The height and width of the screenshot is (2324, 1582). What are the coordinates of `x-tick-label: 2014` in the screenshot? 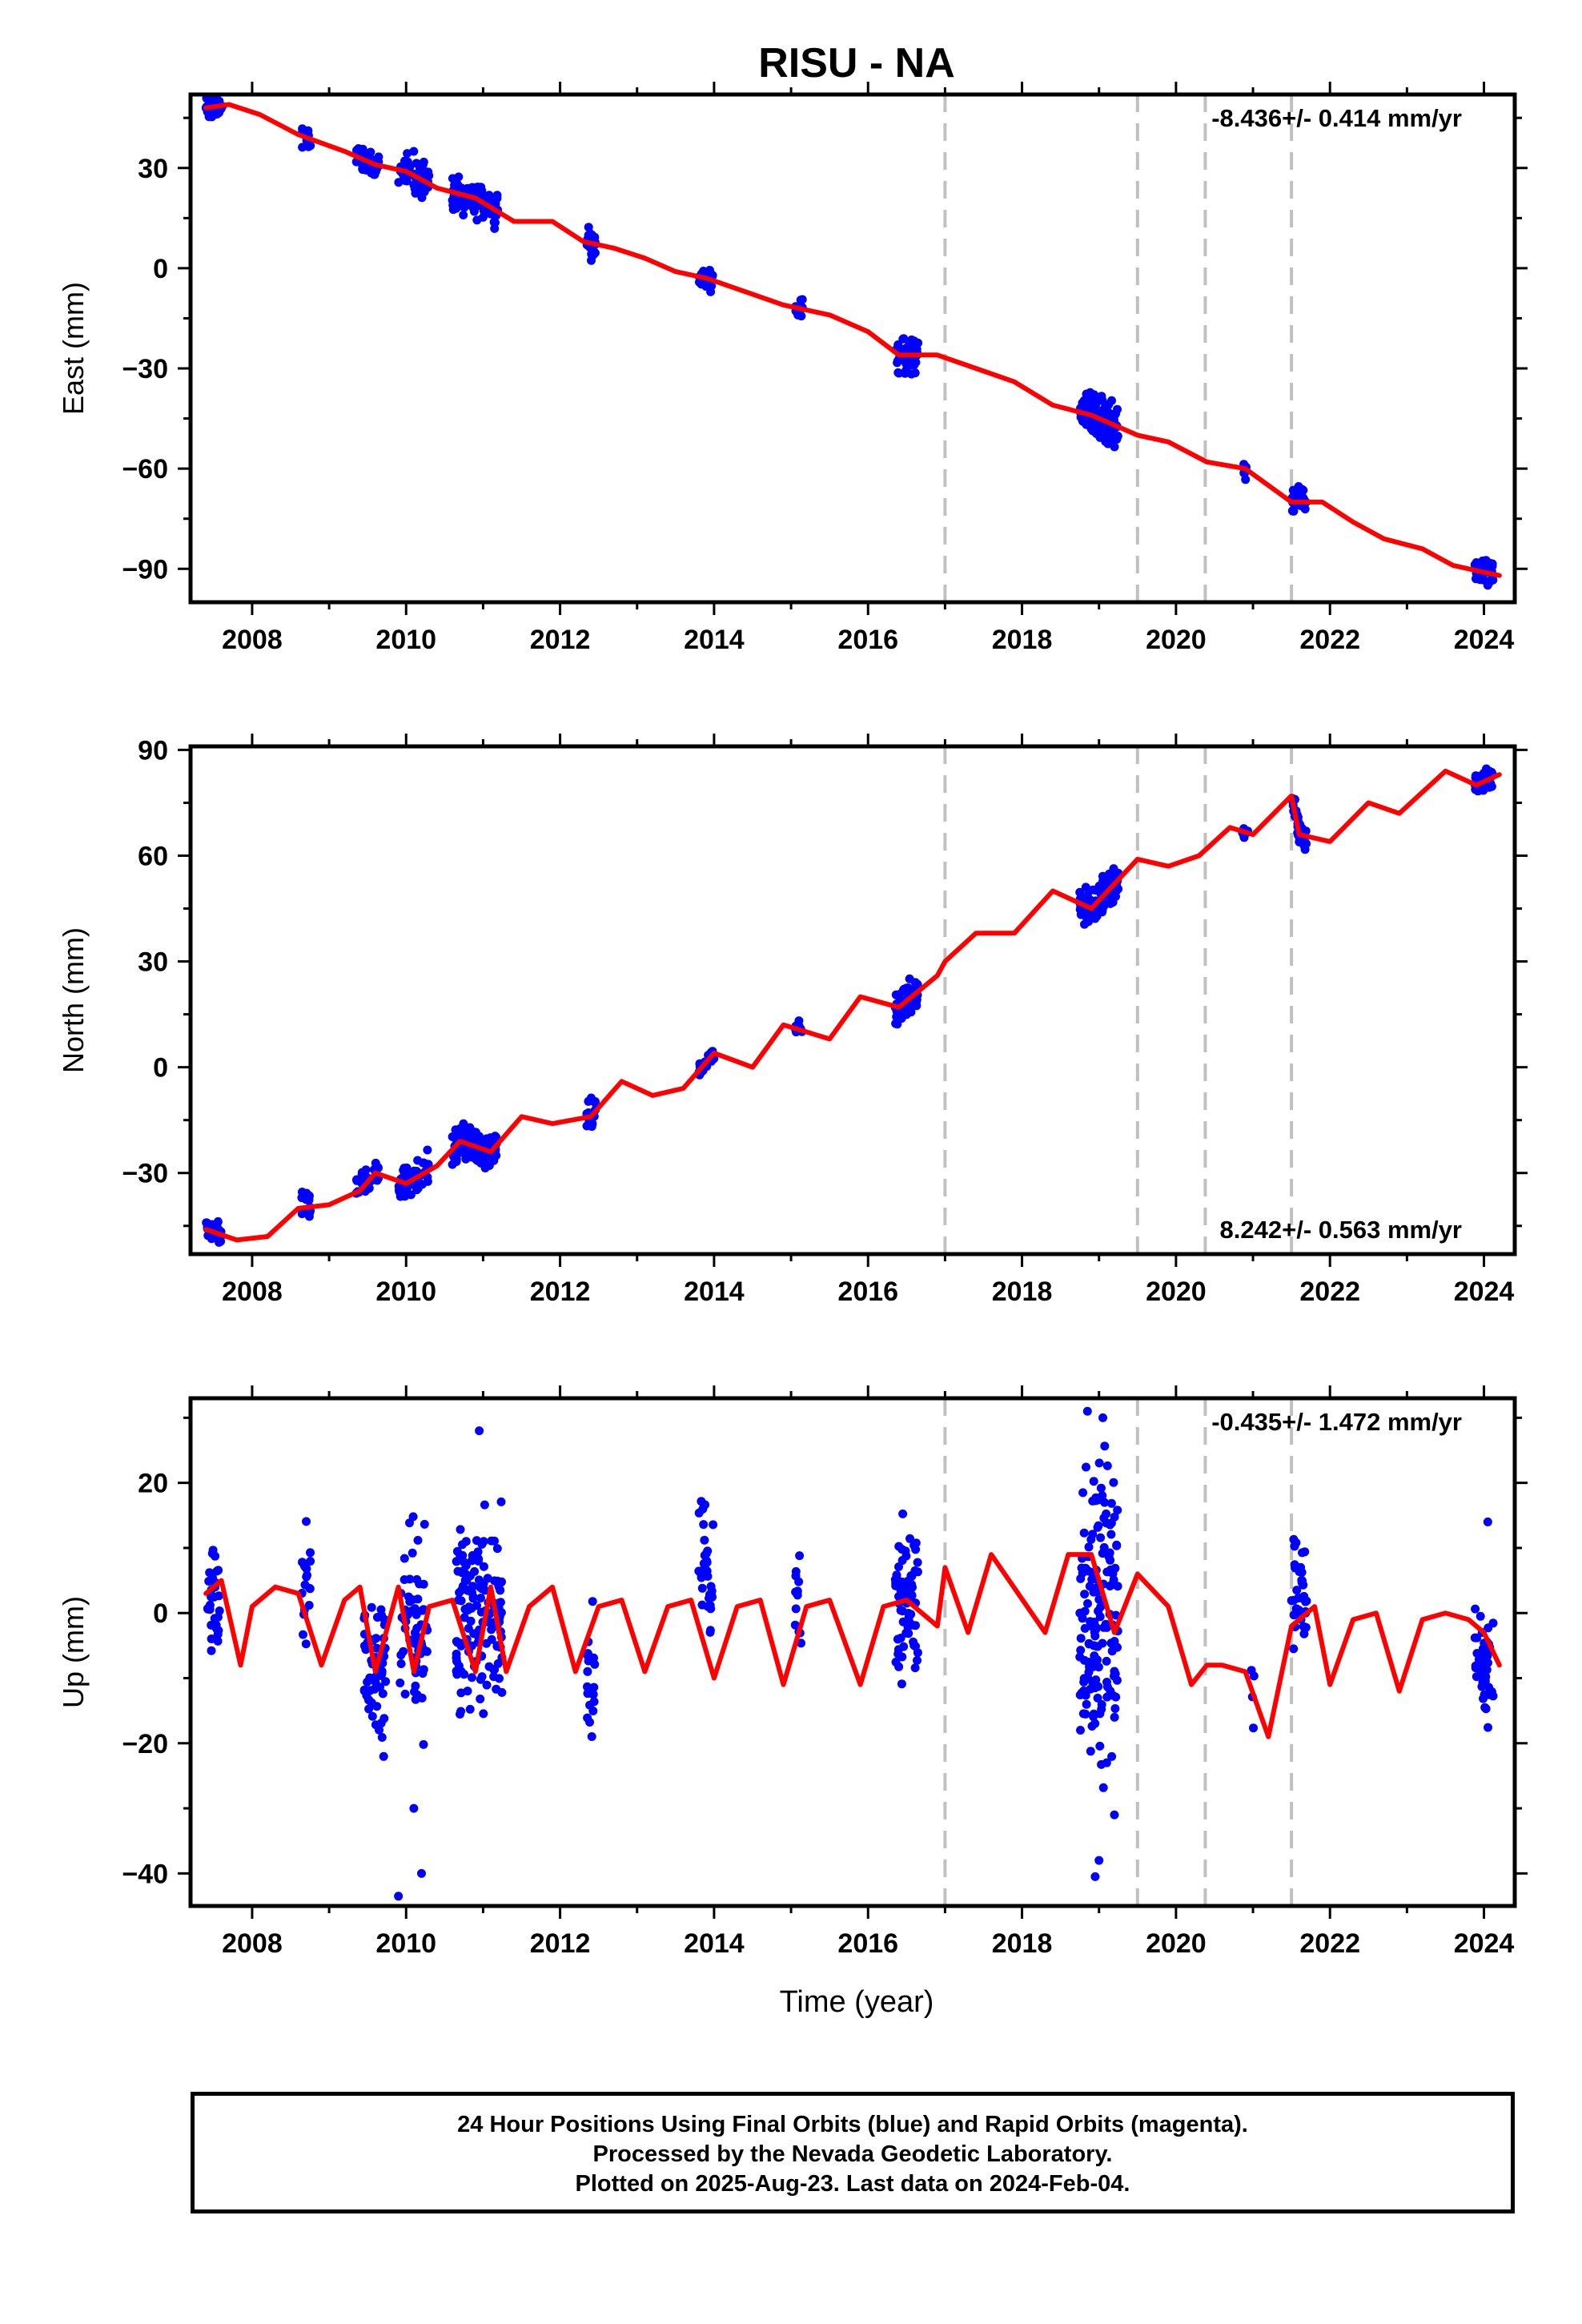 It's located at (714, 640).